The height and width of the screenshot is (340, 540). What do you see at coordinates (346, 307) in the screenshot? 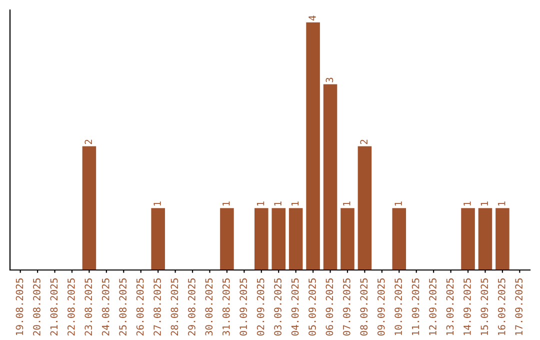
I see `x-tick-label: 07.09.2025` at bounding box center [346, 307].